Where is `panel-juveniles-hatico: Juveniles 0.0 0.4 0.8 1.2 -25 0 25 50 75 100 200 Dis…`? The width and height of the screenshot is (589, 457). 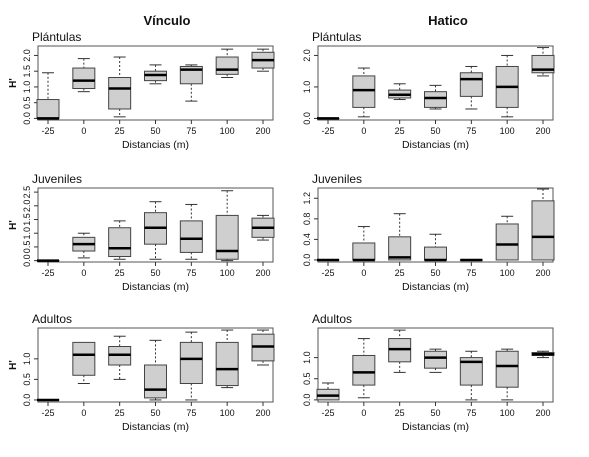
panel-juveniles-hatico: Juveniles 0.0 0.4 0.8 1.2 -25 0 25 50 75 100 200 Dis… is located at coordinates (428, 232).